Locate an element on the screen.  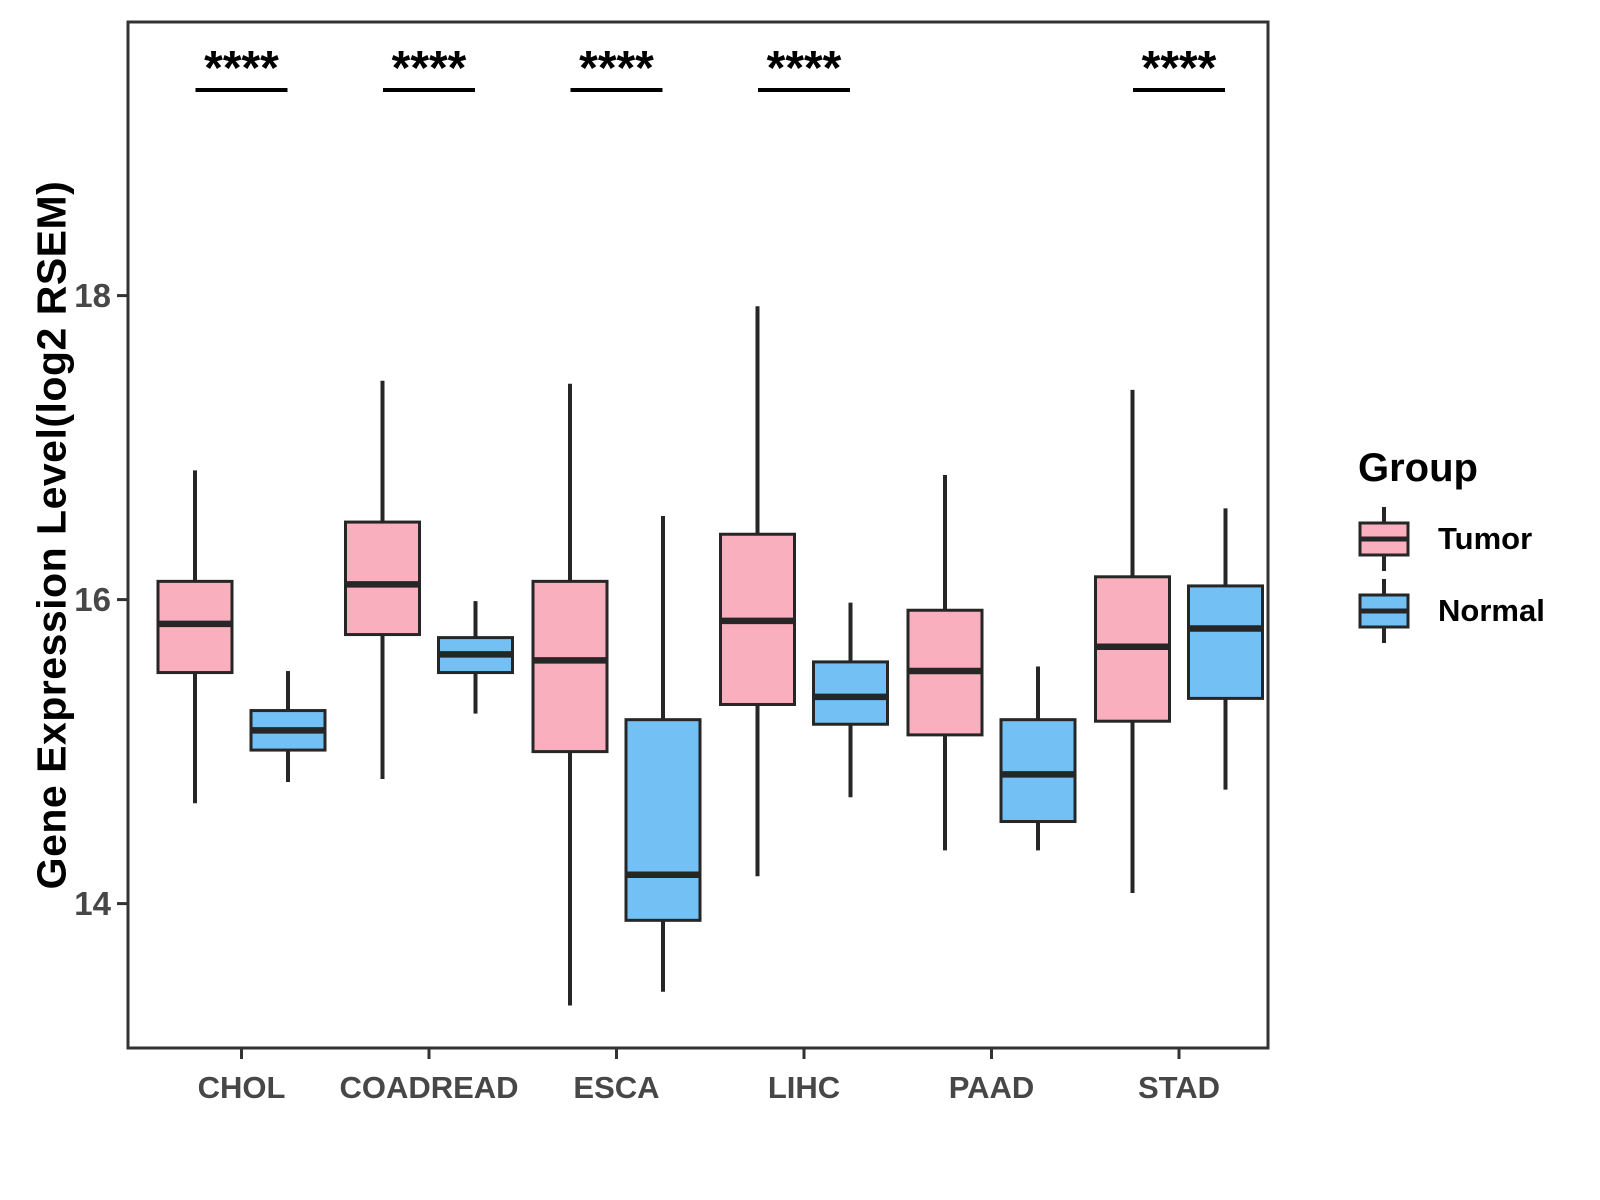
y-tick-label-18: 18 is located at coordinates (92, 295).